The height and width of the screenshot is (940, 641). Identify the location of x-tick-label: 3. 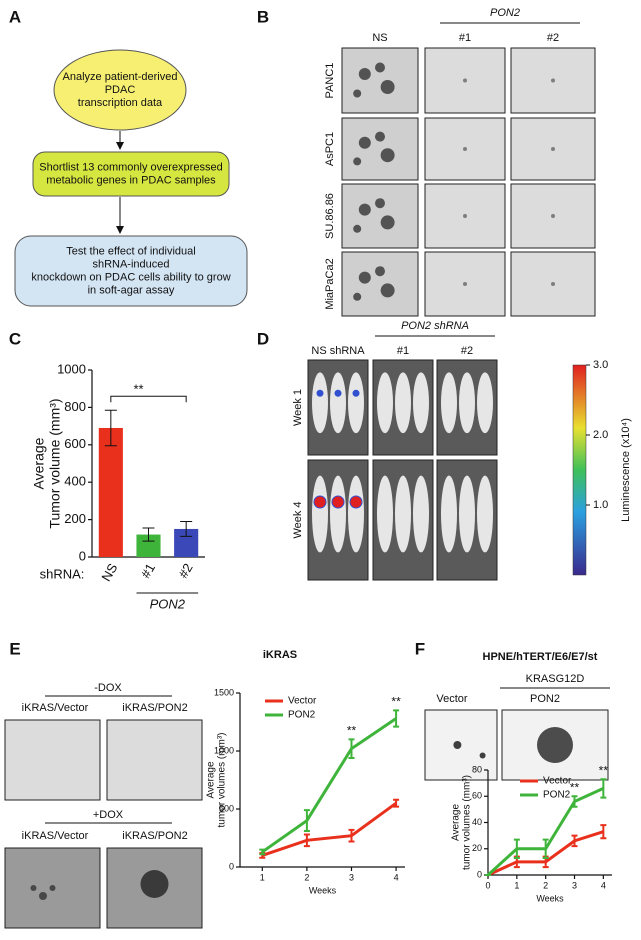
(351, 877).